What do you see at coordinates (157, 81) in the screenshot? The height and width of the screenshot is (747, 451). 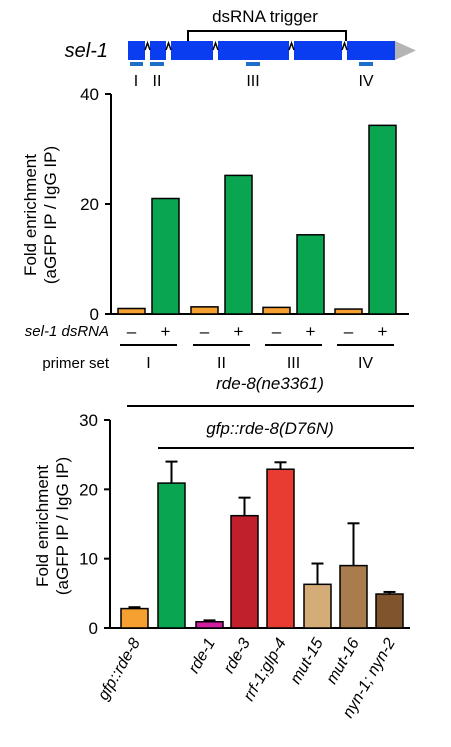 I see `amplicon-label: II` at bounding box center [157, 81].